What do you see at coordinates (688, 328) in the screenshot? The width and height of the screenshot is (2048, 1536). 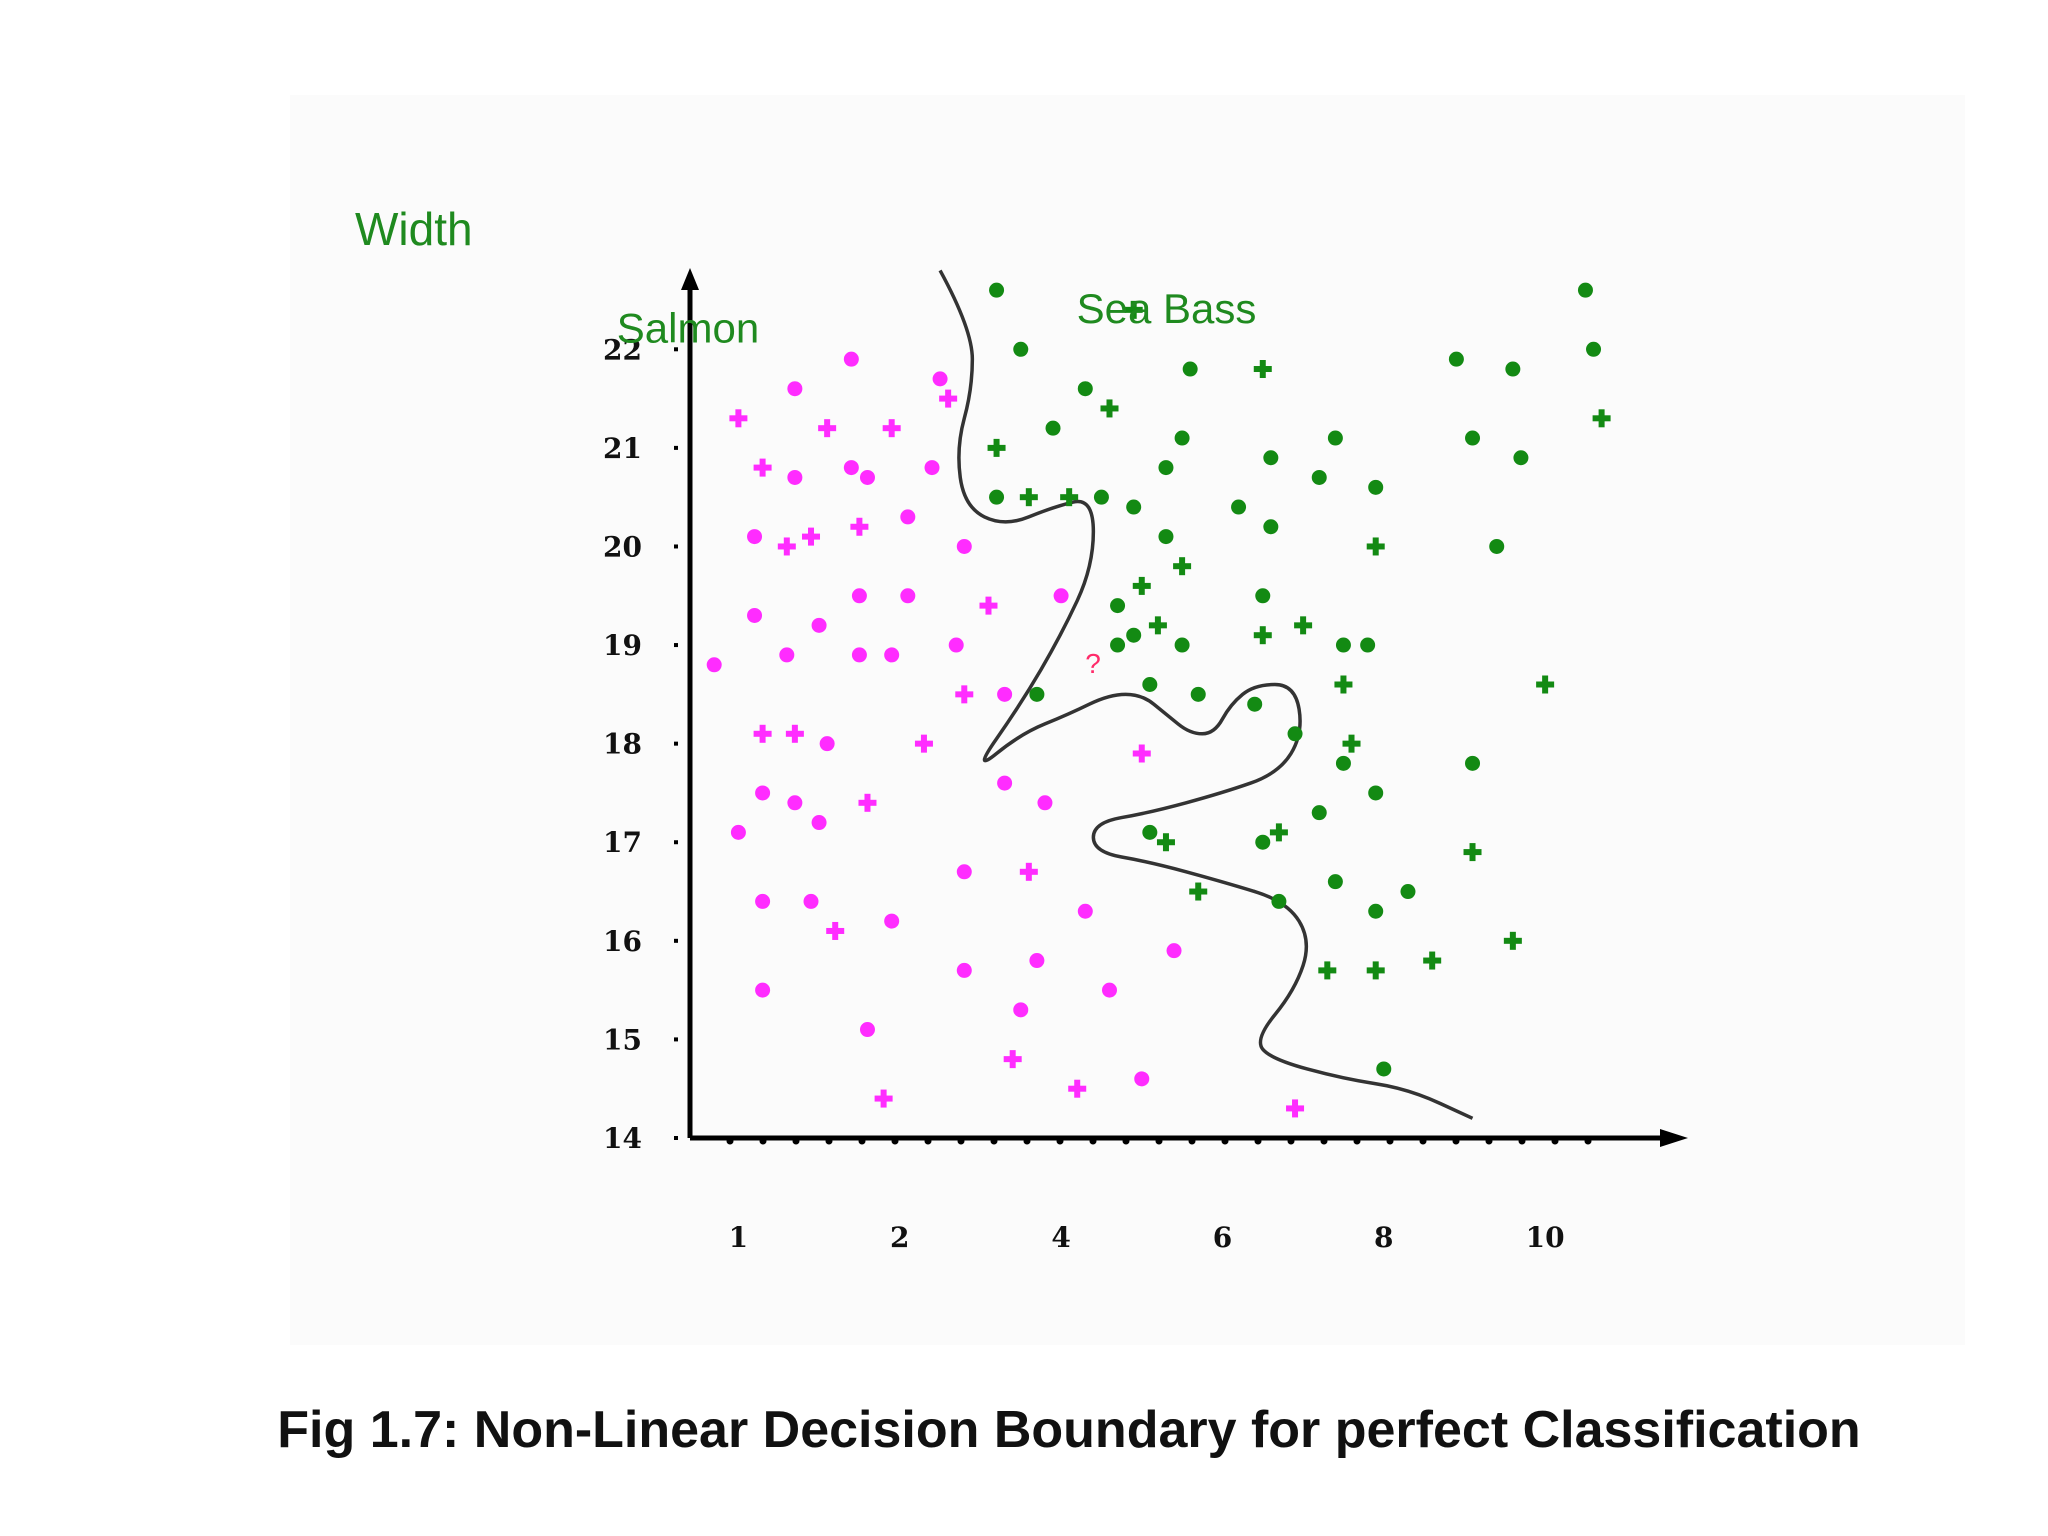 I see `salmon-label: Salmon` at bounding box center [688, 328].